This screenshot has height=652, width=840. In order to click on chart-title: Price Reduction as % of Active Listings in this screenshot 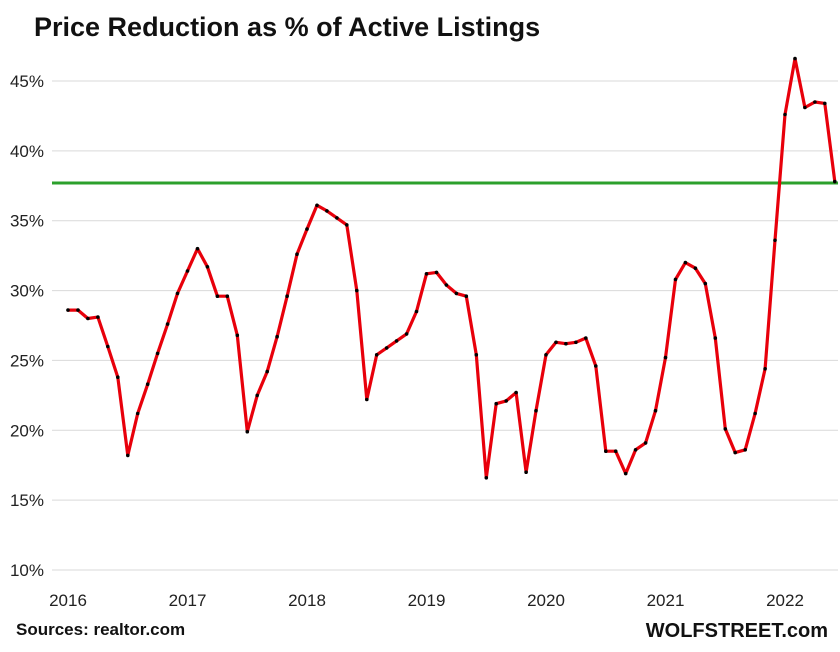, I will do `click(287, 27)`.